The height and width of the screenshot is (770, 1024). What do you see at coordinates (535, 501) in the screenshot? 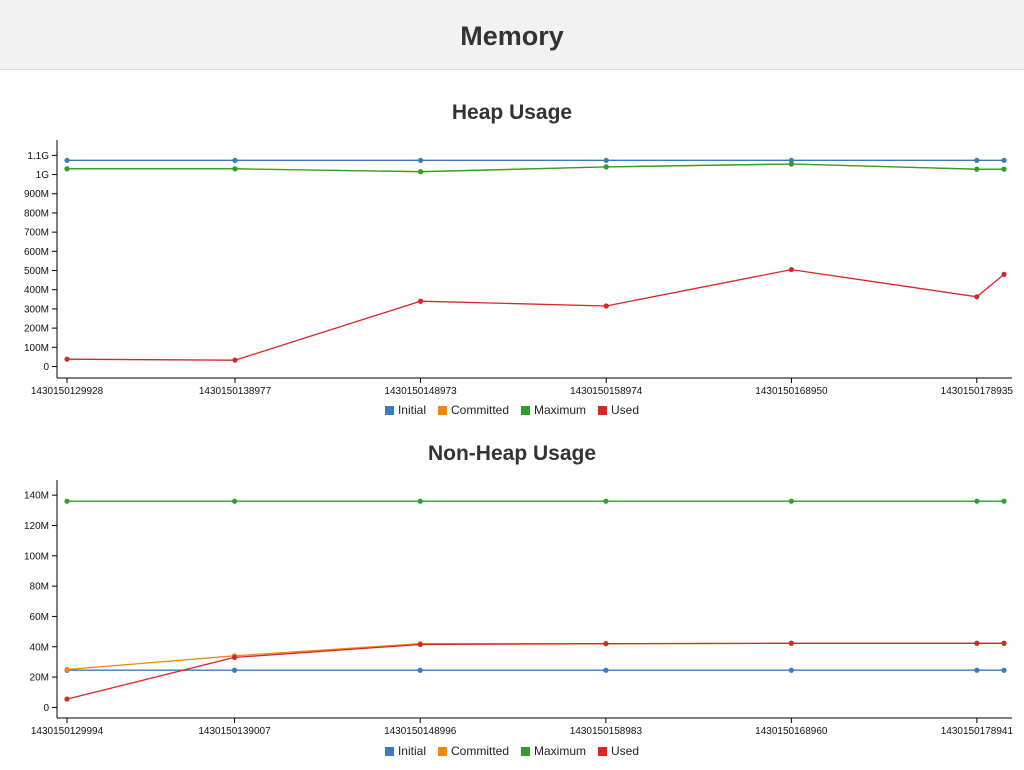
I see `series-maximum` at bounding box center [535, 501].